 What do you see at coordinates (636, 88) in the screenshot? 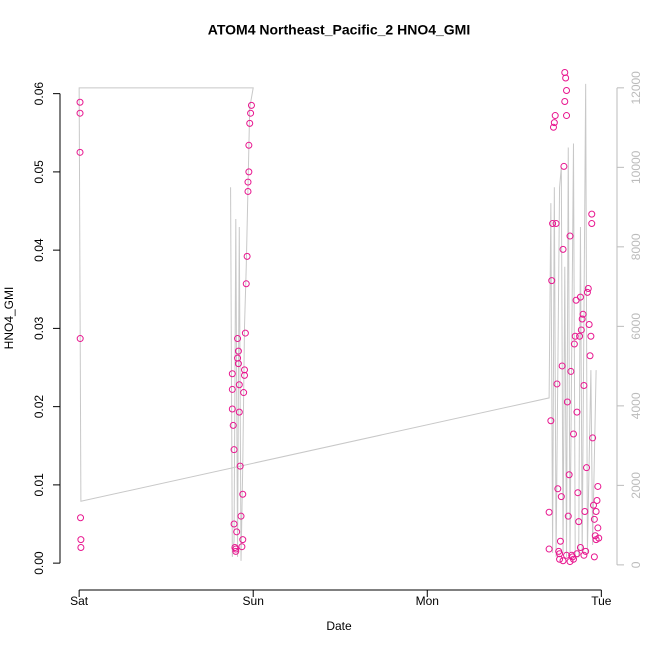
I see `y2-tick-label: 12000` at bounding box center [636, 88].